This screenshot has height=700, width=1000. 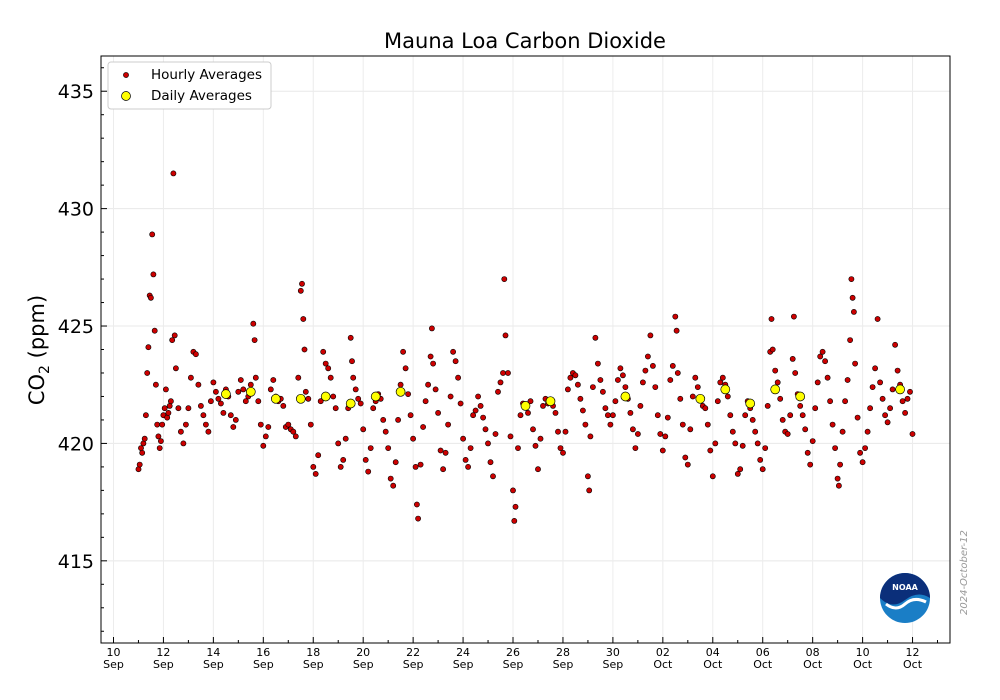 What do you see at coordinates (263, 652) in the screenshot?
I see `x-tick-day-label: 16` at bounding box center [263, 652].